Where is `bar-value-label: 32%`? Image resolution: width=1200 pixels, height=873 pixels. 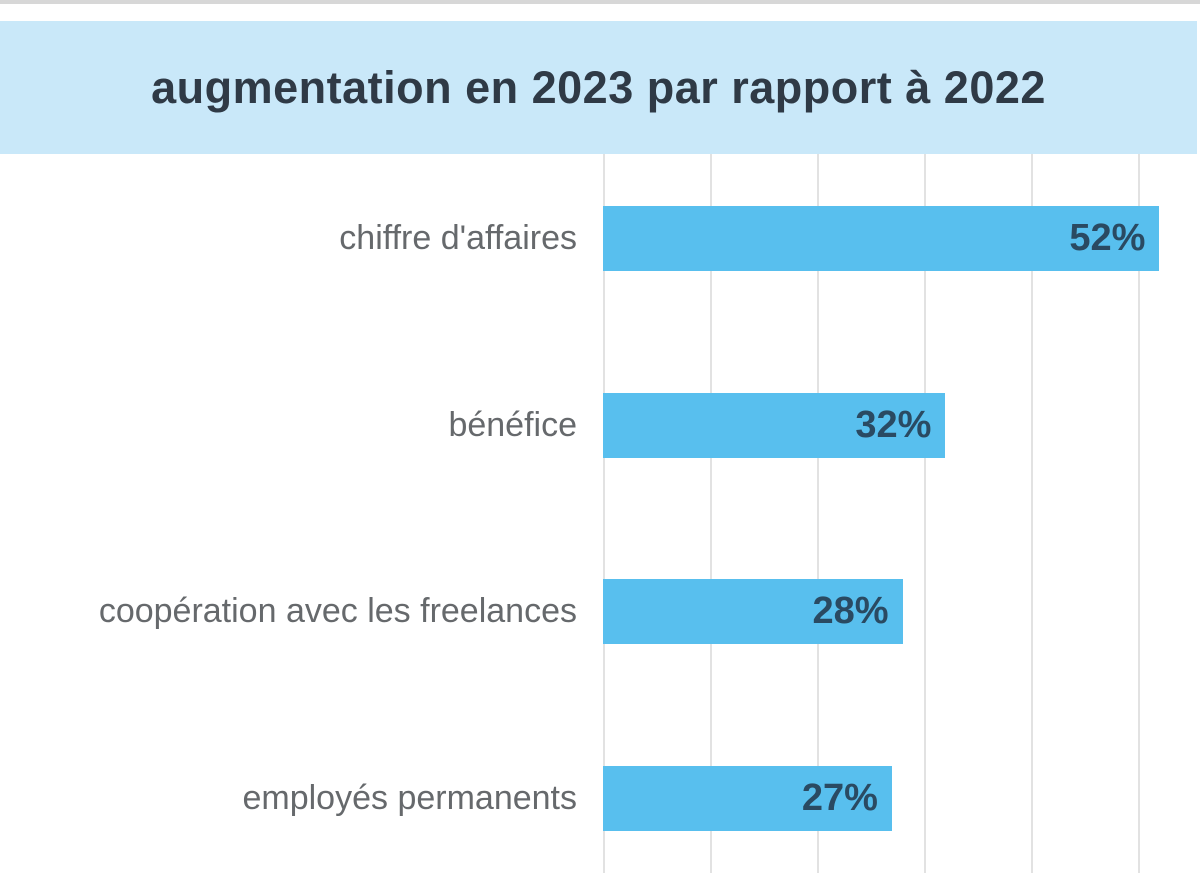
bar-value-label: 32% is located at coordinates (893, 425).